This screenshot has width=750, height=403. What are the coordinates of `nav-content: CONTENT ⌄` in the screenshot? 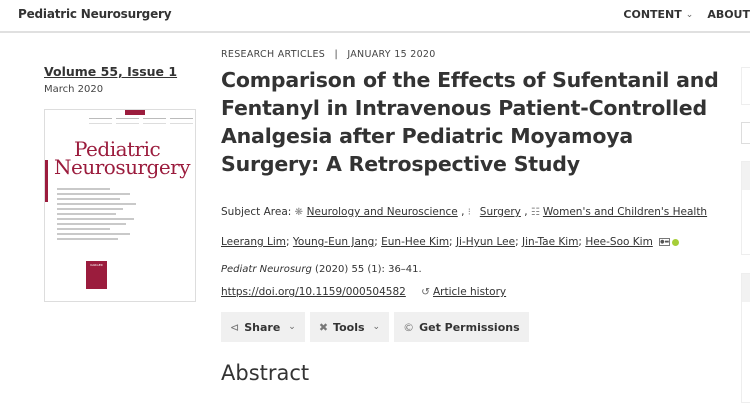 It's located at (658, 14).